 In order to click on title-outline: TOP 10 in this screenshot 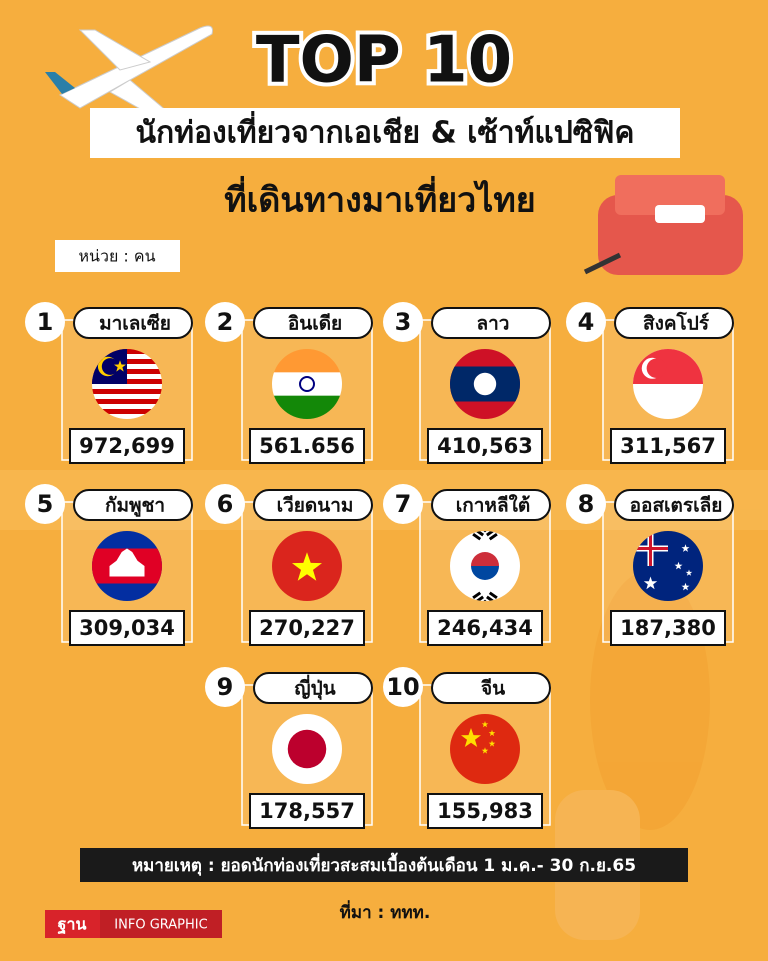, I will do `click(384, 61)`.